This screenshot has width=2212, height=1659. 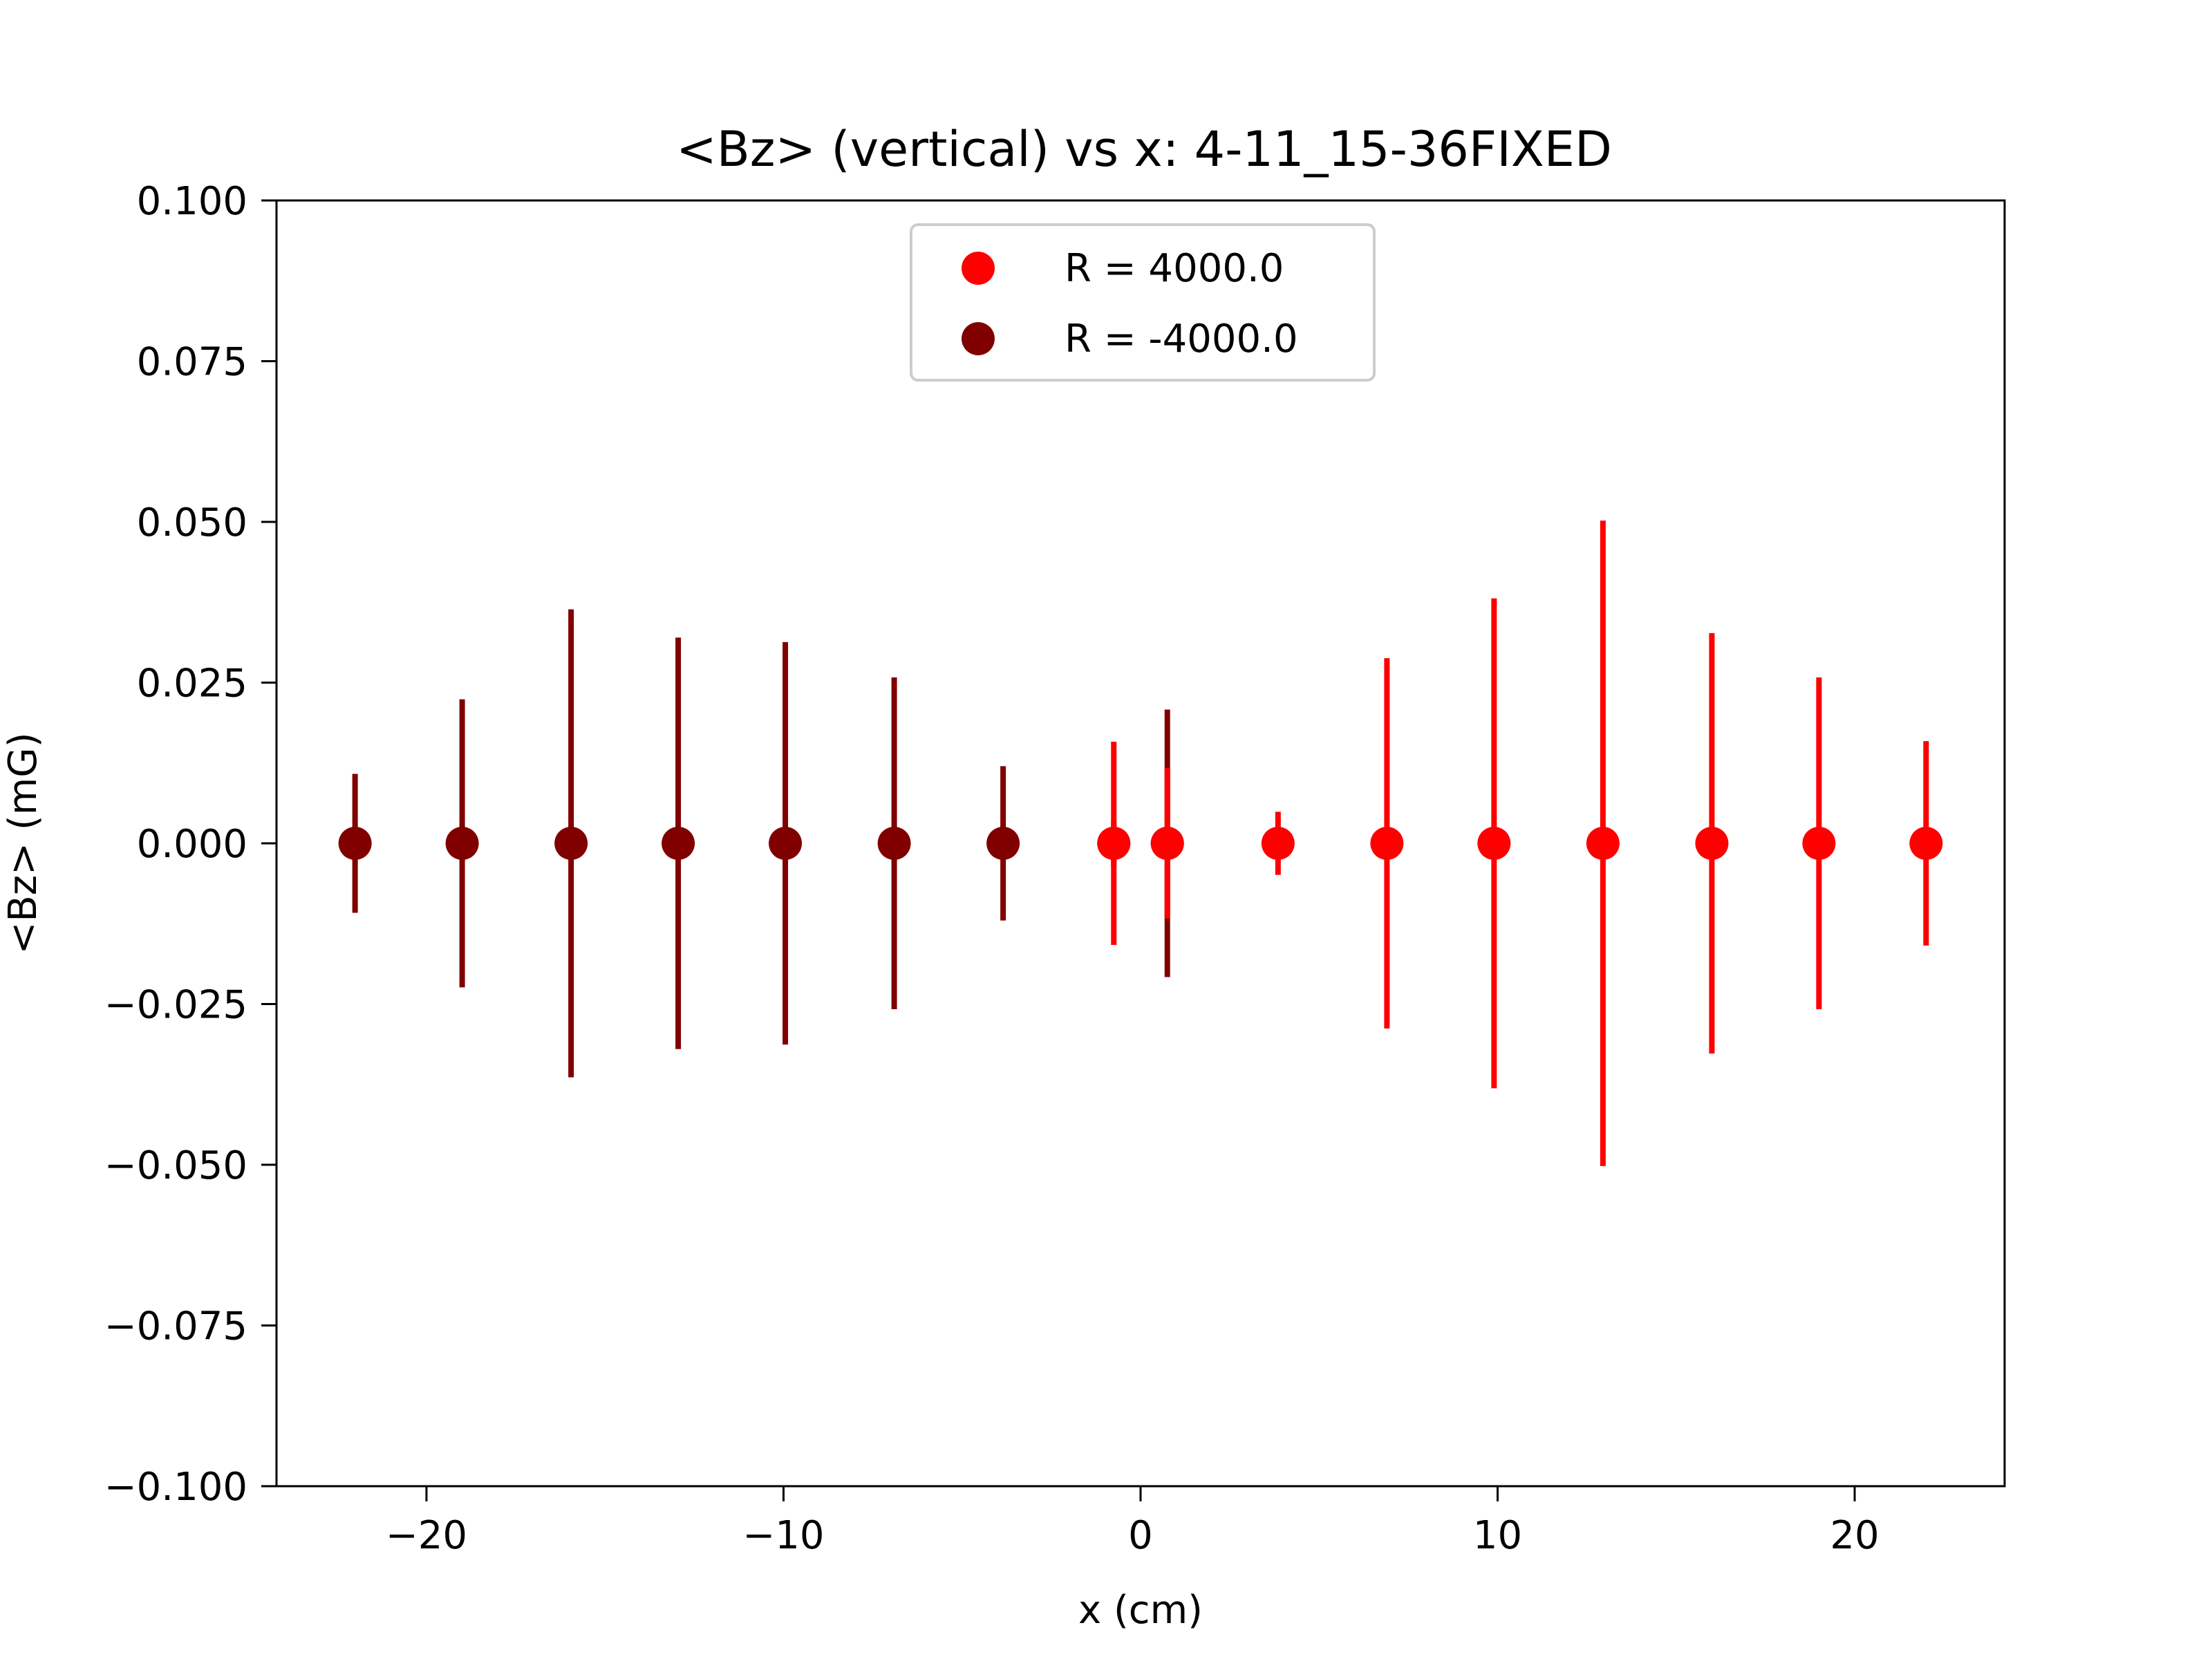 What do you see at coordinates (23, 843) in the screenshot?
I see `y-axis-label: <Bz> (mG)` at bounding box center [23, 843].